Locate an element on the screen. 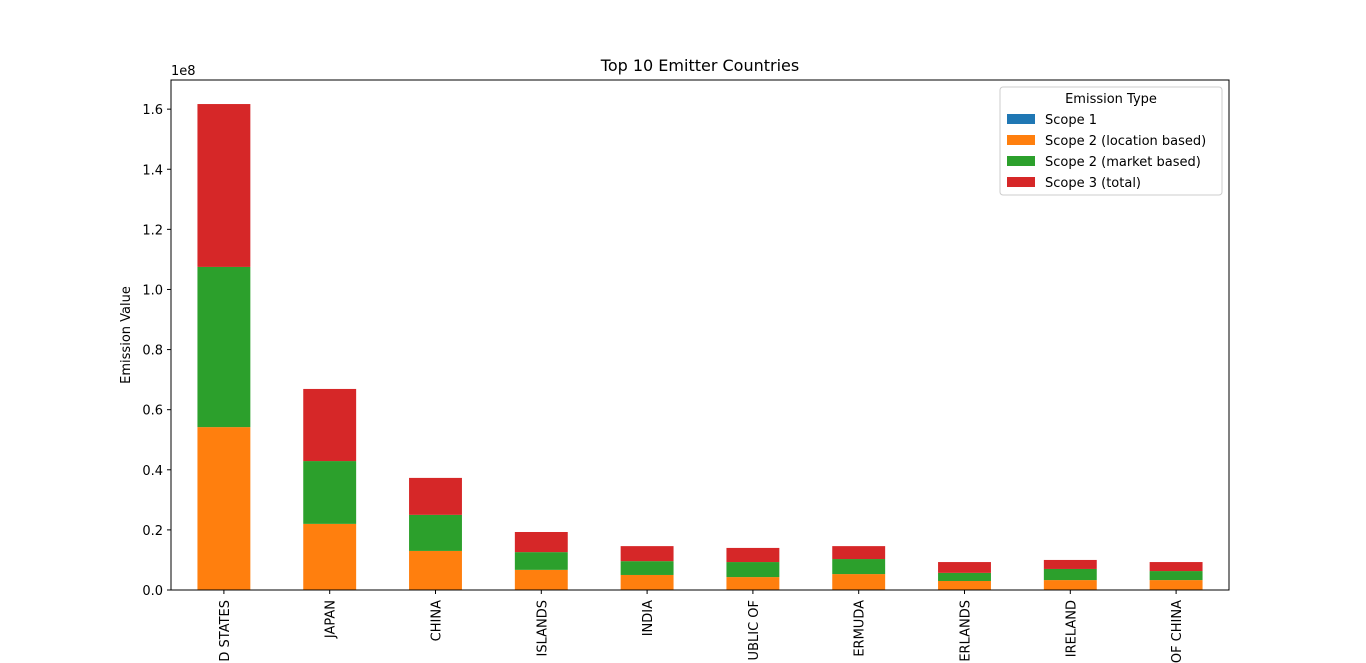 The height and width of the screenshot is (663, 1366). y-tick-label: 0.4 is located at coordinates (152, 471).